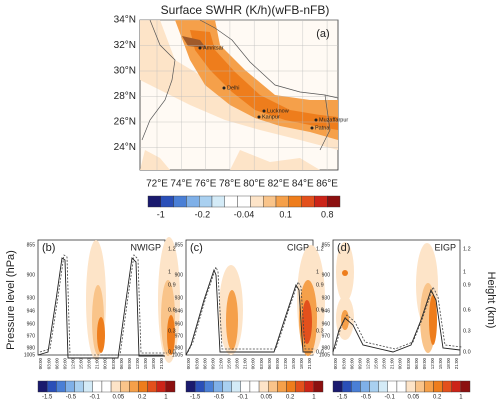 This screenshot has width=500, height=401. Describe the element at coordinates (194, 42) in the screenshot. I see `max-spot` at that location.